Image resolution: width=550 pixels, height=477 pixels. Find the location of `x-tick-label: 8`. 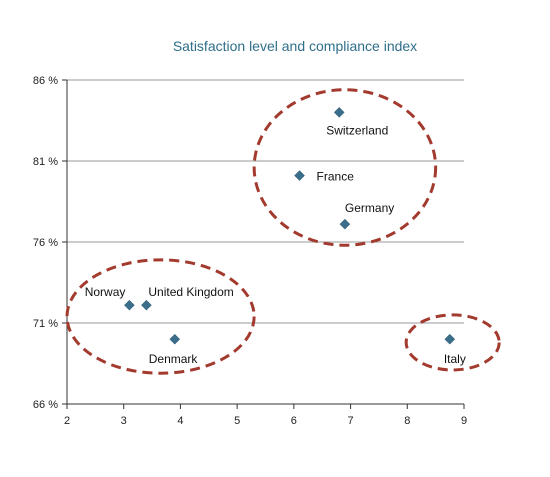

x-tick-label: 8 is located at coordinates (407, 421).